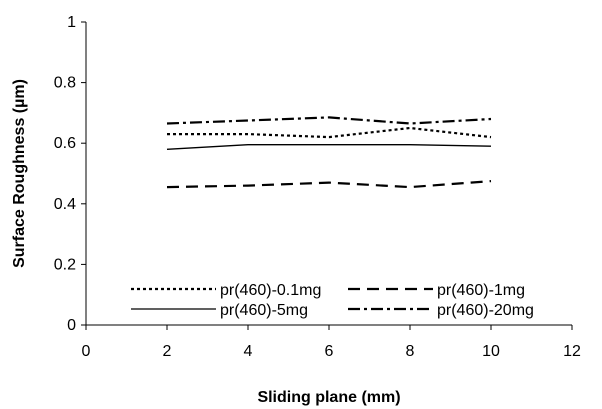 The image size is (602, 409). What do you see at coordinates (485, 310) in the screenshot?
I see `legend-label-3: pr(460)-20mg` at bounding box center [485, 310].